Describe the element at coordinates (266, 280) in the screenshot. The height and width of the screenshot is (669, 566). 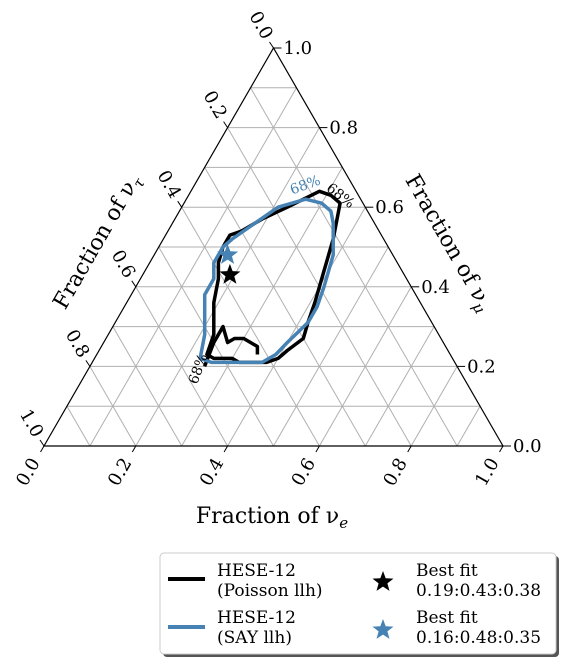
I see `contour-say` at that location.